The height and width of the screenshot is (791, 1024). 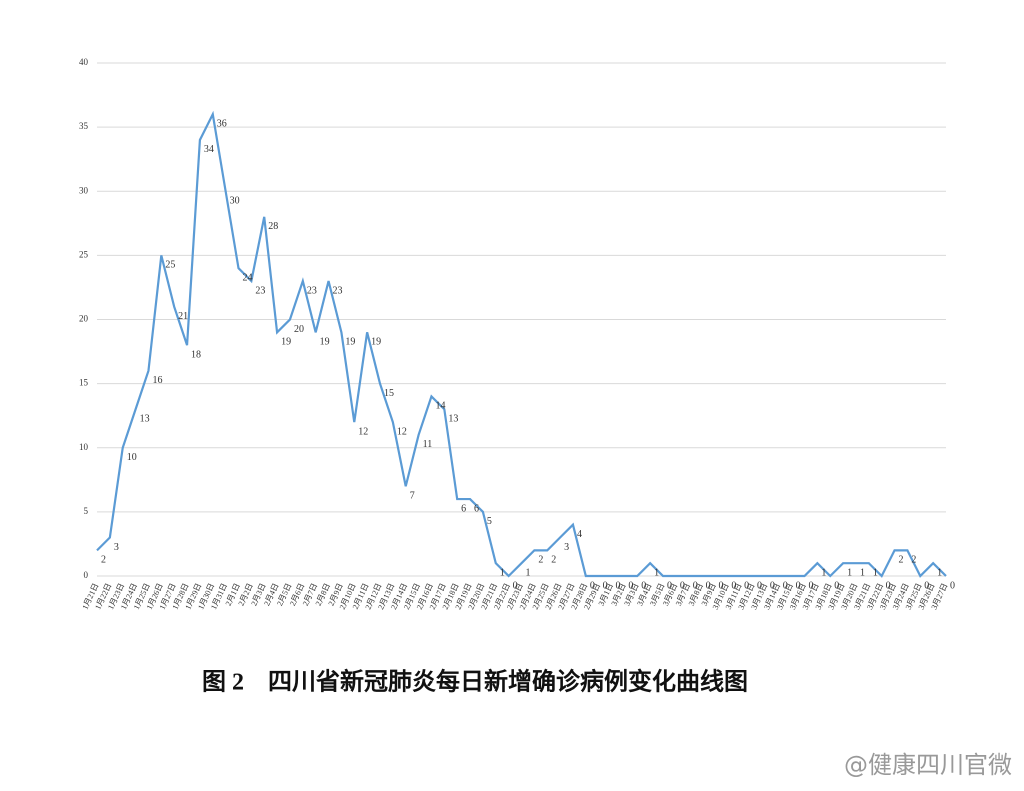 I want to click on data-label: 24, so click(x=248, y=277).